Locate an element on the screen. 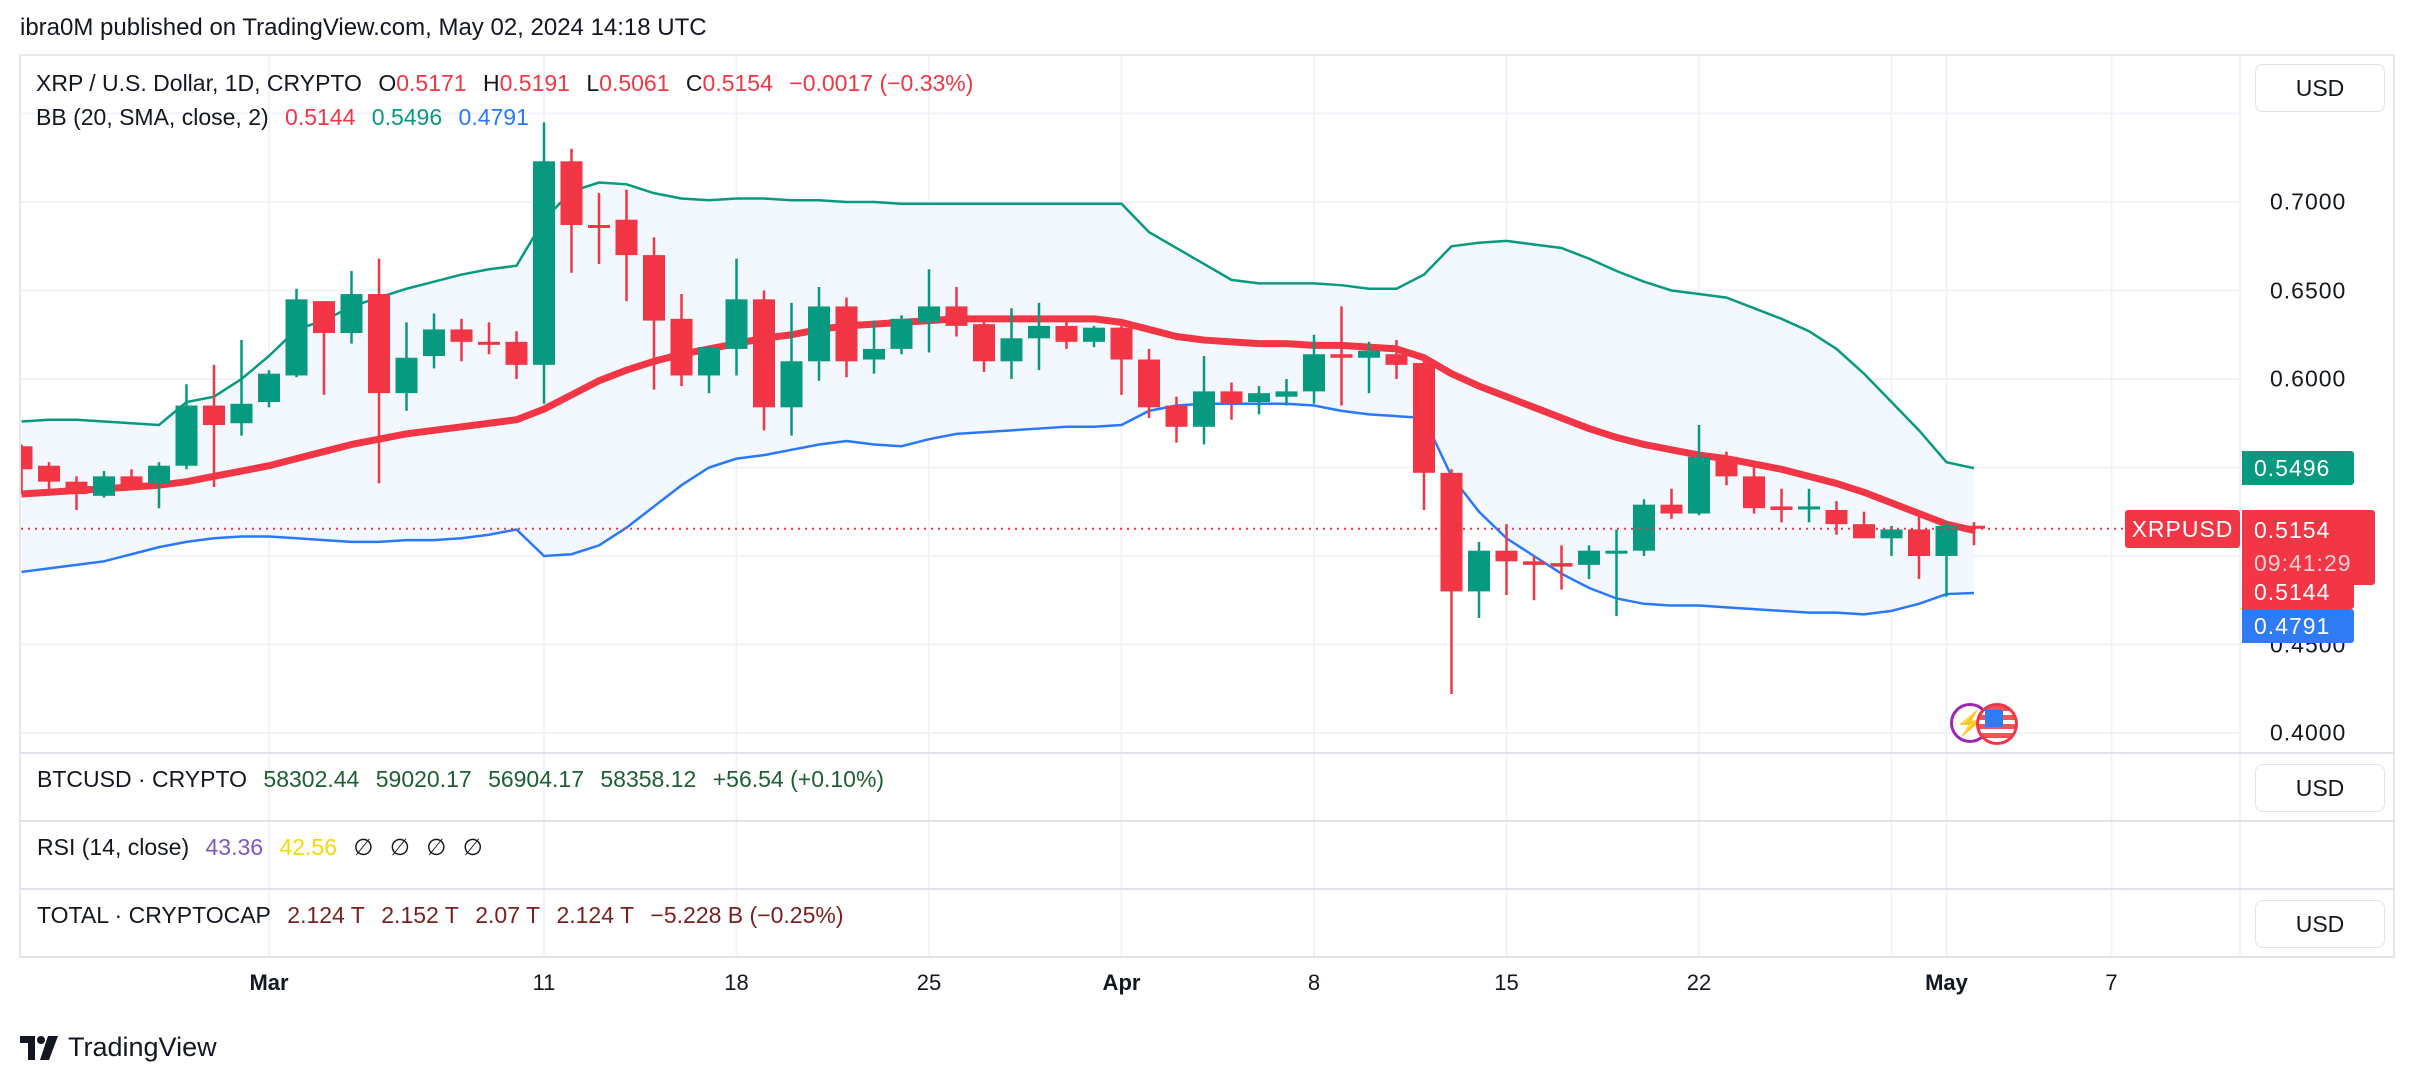 This screenshot has height=1080, width=2414. total-title: TOTAL · CRYPTOCAP is located at coordinates (154, 915).